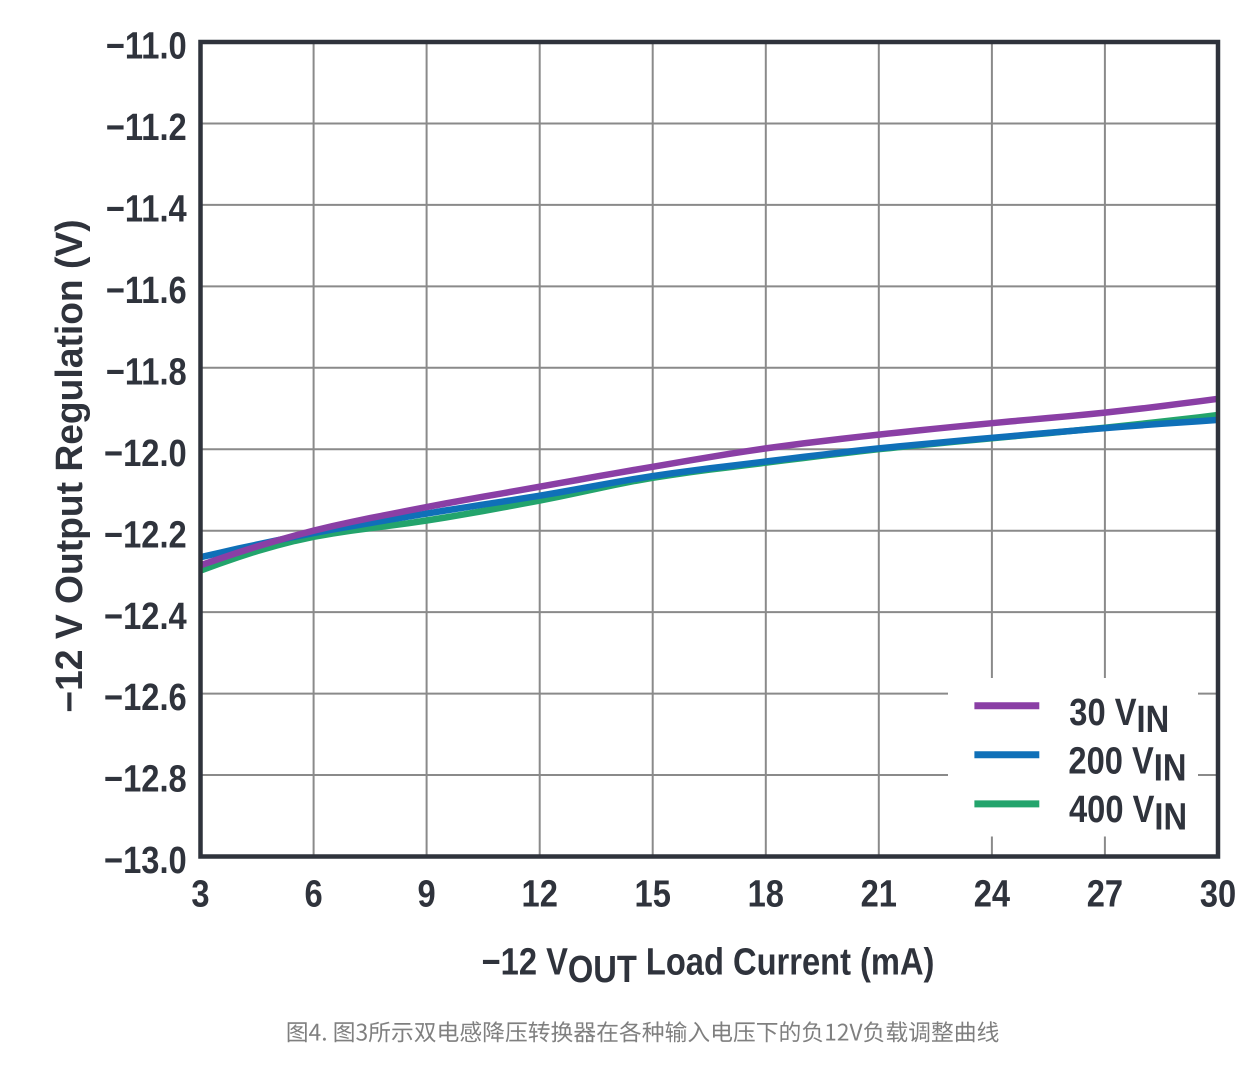  Describe the element at coordinates (69, 465) in the screenshot. I see `svg-text: −12 V Output Regulation (V)` at that location.